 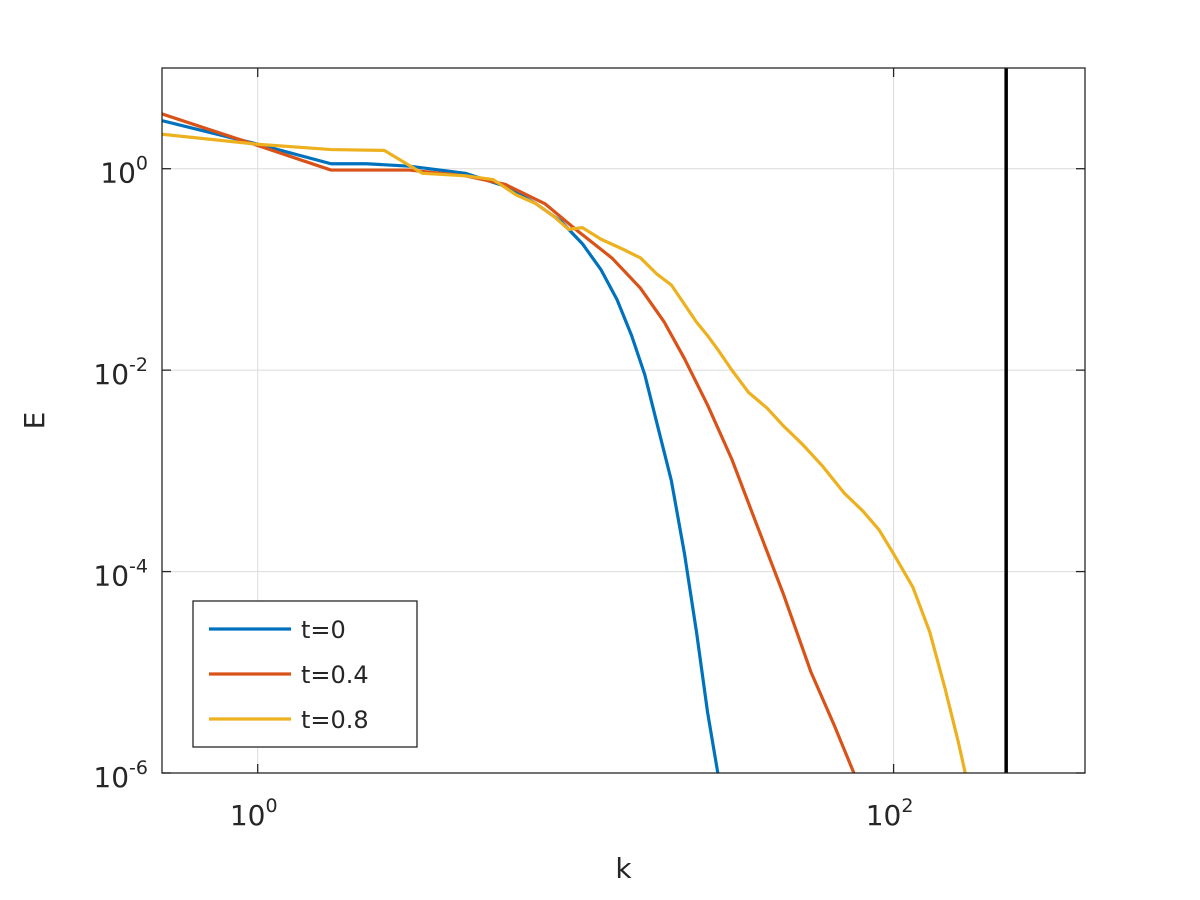 What do you see at coordinates (138, 365) in the screenshot?
I see `y-tick-label-exp: -2` at bounding box center [138, 365].